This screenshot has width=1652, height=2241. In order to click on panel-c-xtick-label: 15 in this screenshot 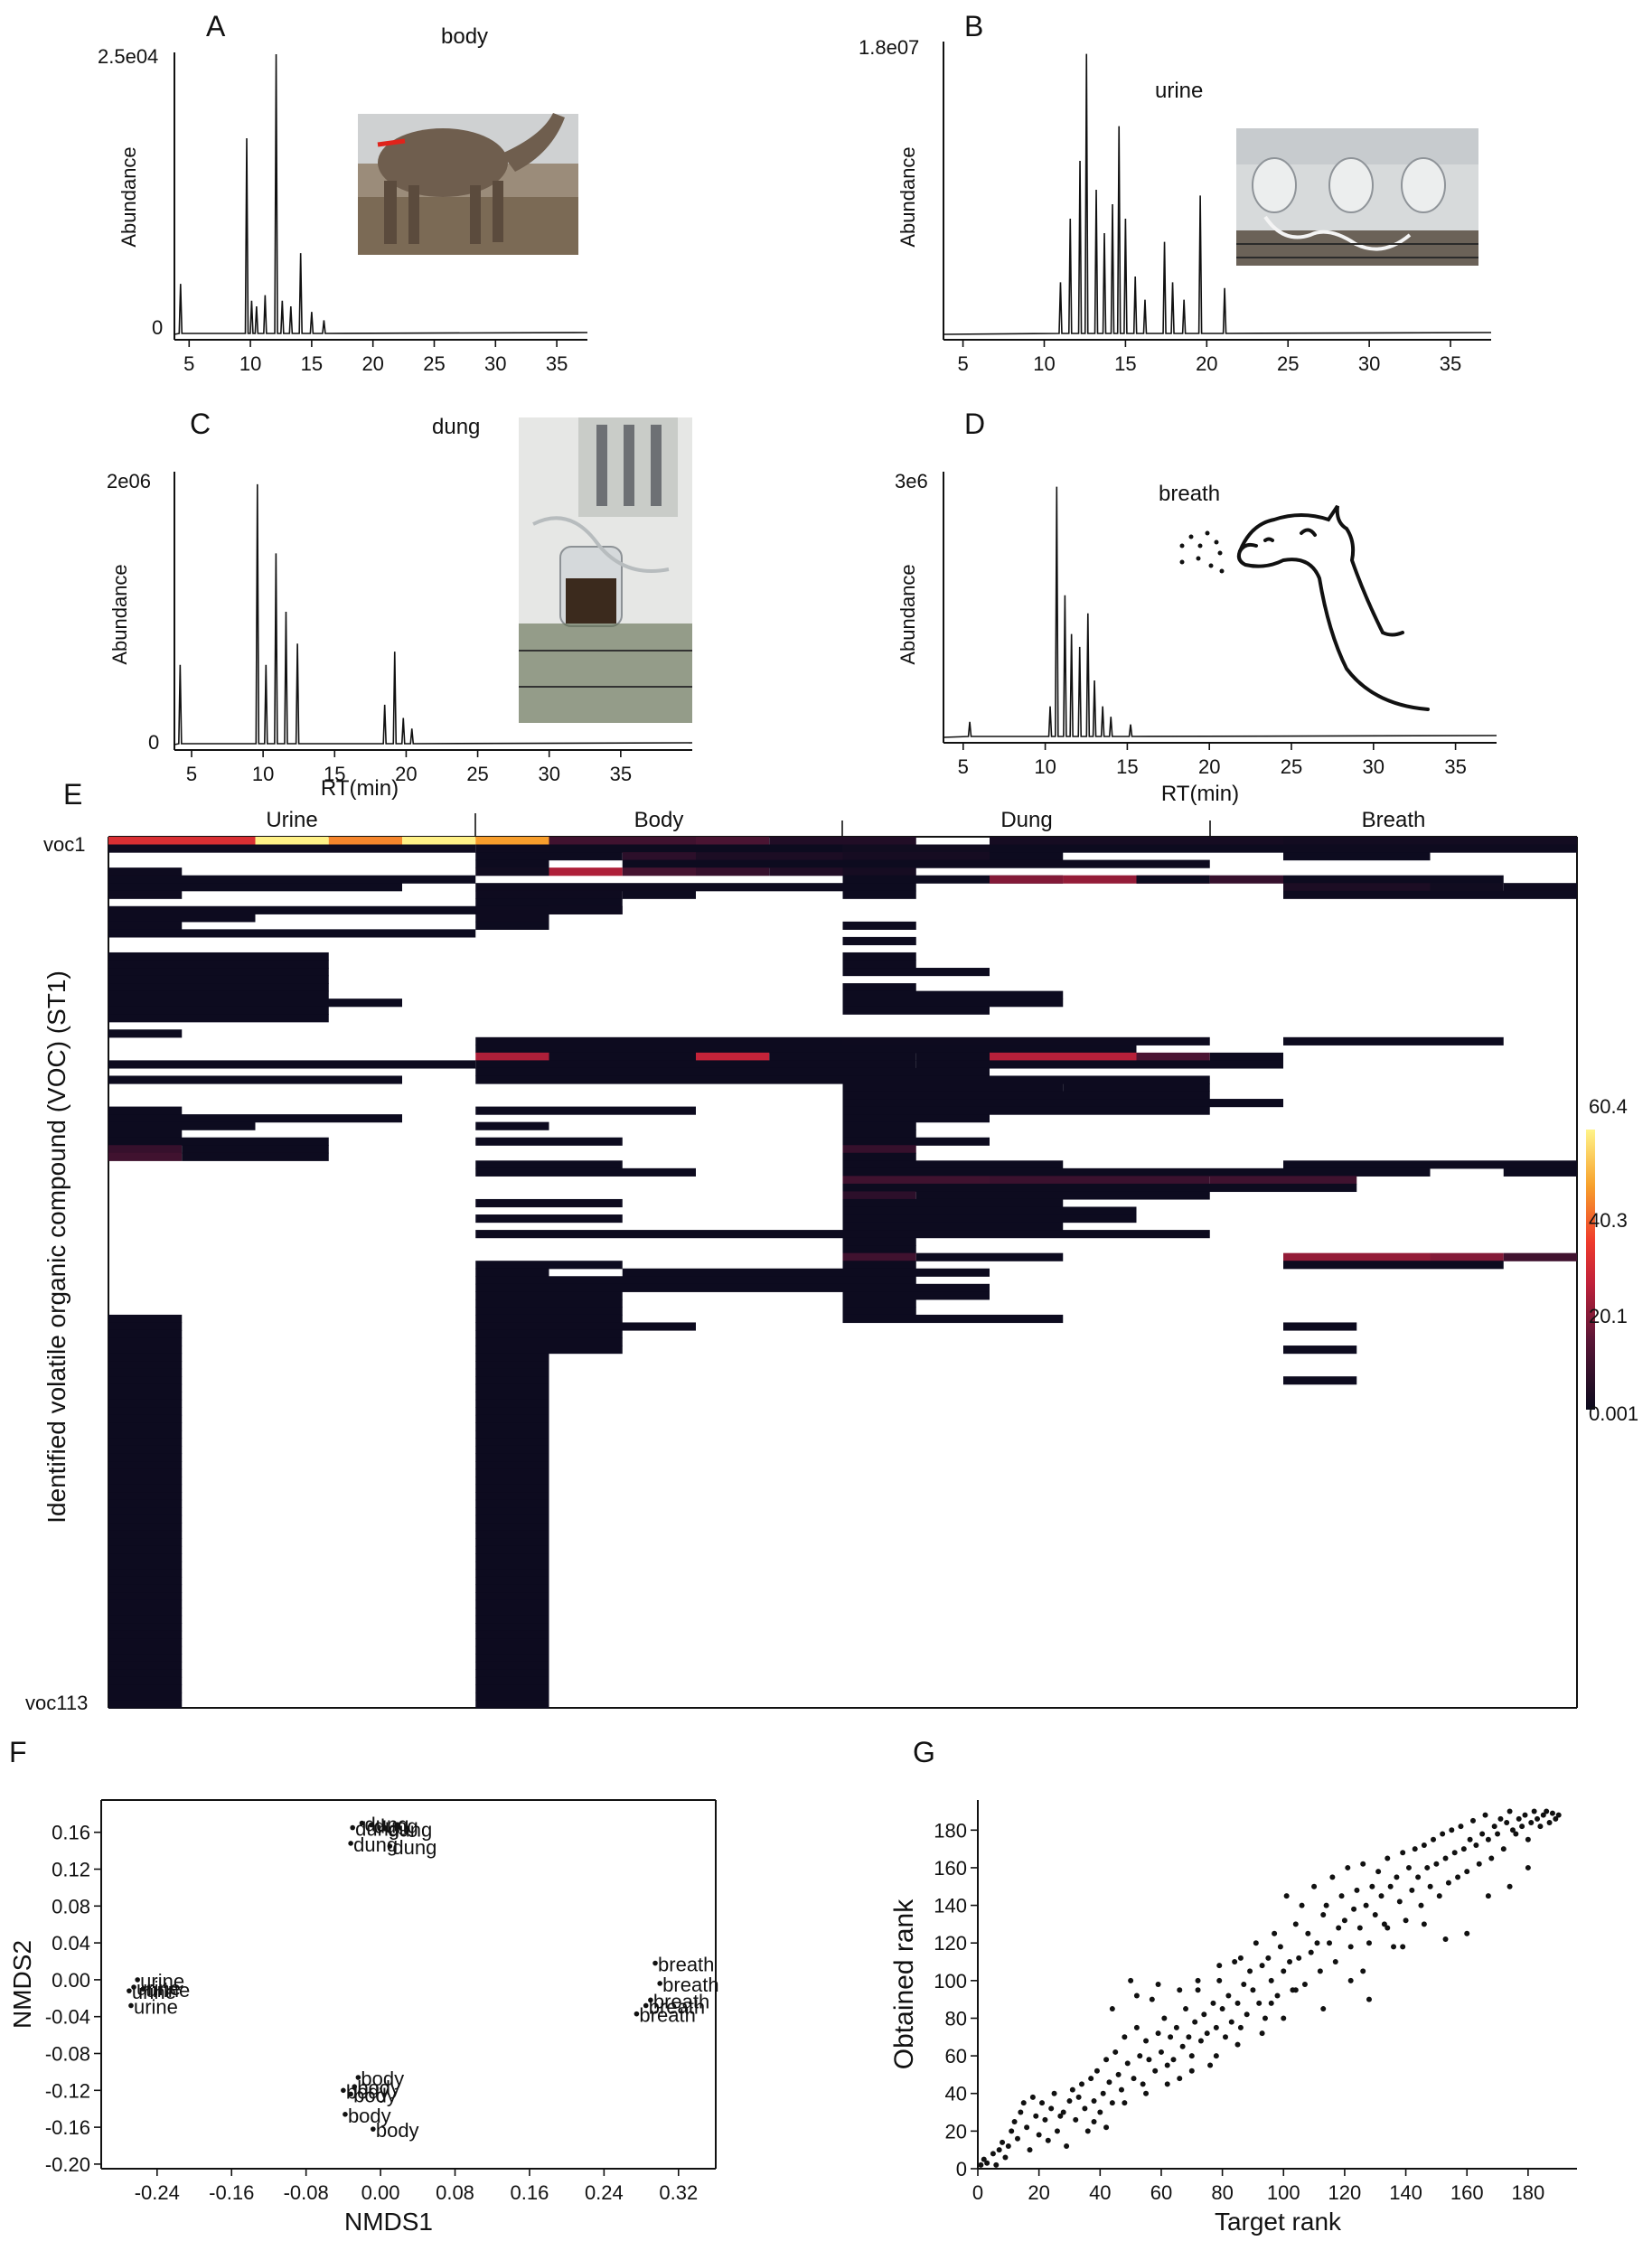, I will do `click(335, 774)`.